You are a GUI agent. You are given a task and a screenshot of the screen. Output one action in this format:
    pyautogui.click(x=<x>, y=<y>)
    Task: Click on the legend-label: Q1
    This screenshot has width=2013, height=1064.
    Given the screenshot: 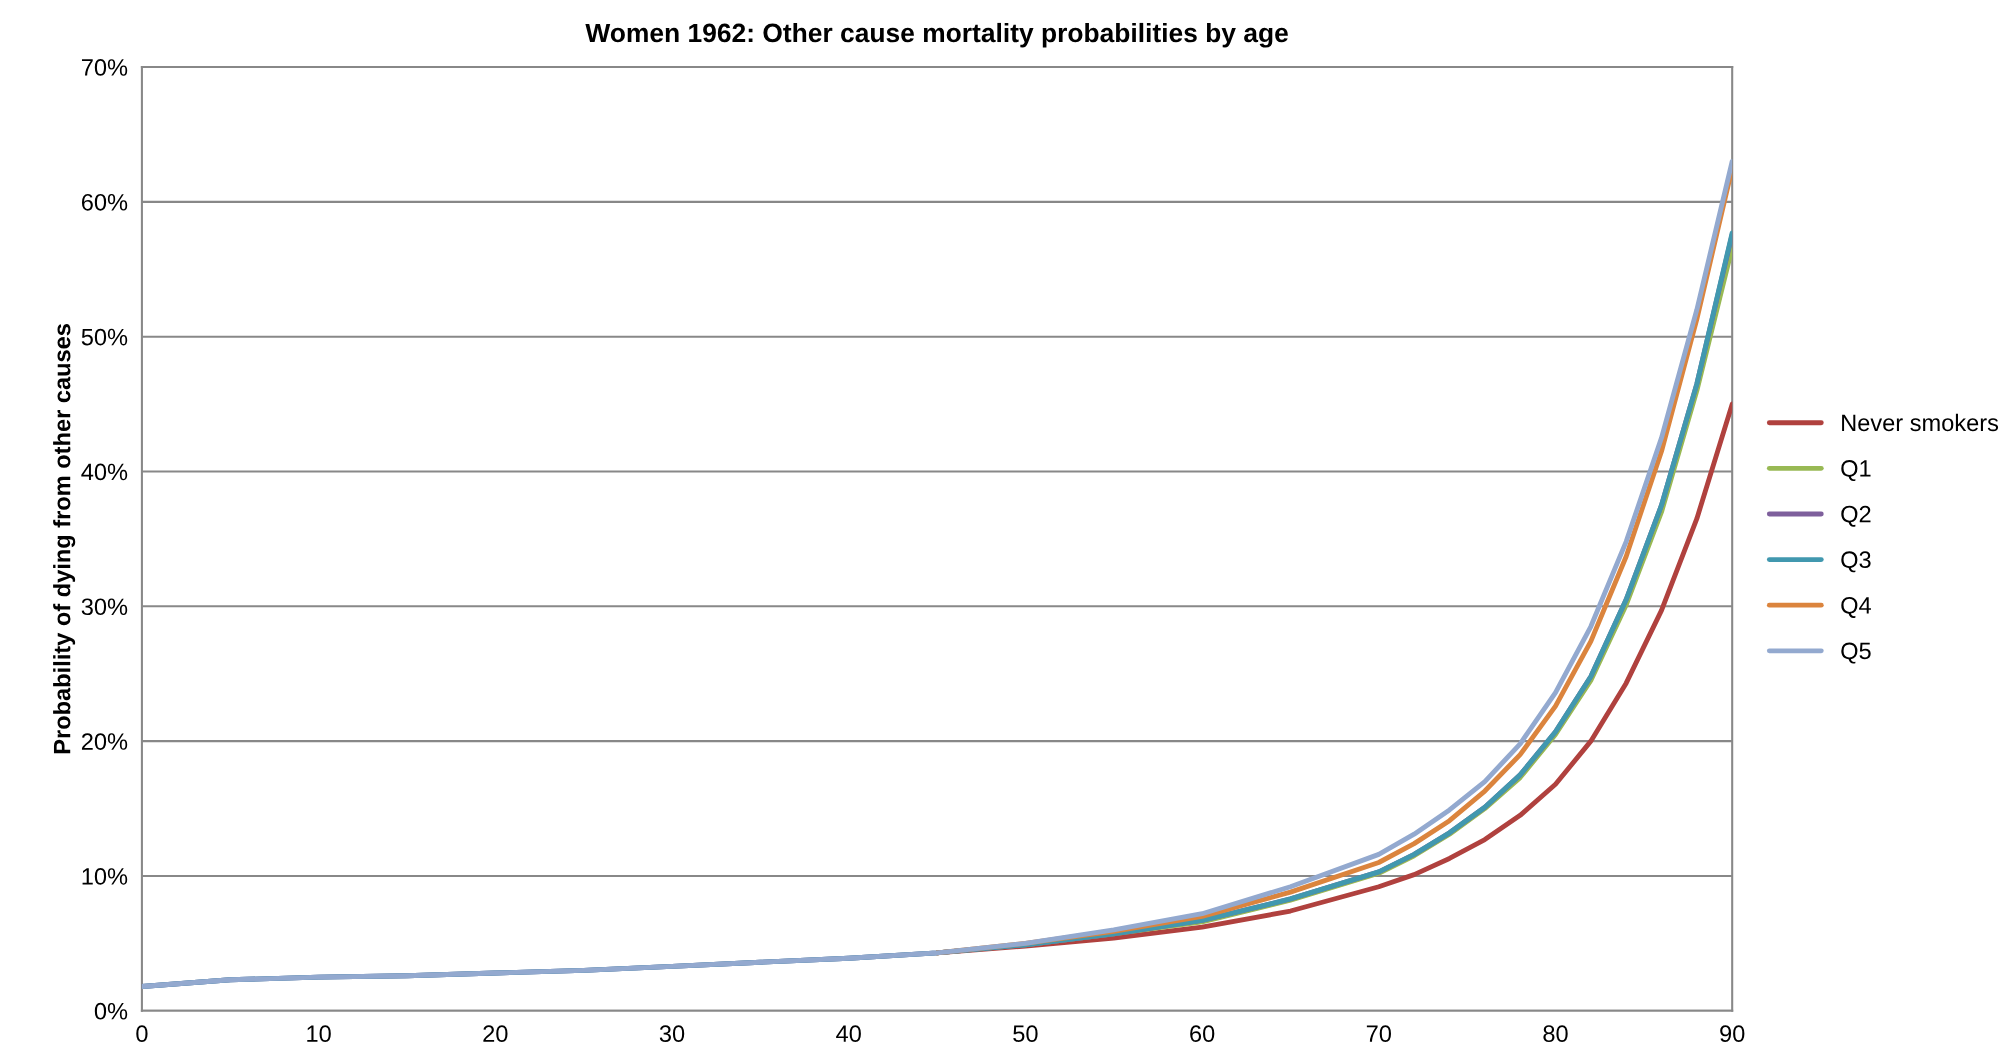 What is the action you would take?
    pyautogui.click(x=1856, y=471)
    